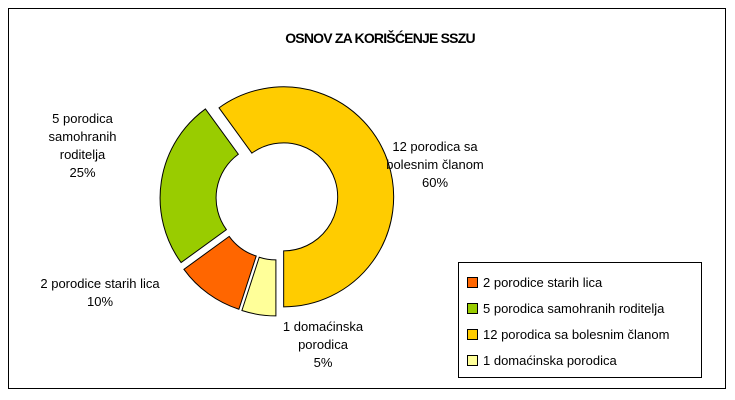 This screenshot has width=735, height=400. Describe the element at coordinates (82, 136) in the screenshot. I see `data-label-name: 5 porodica samohranih roditelja` at that location.